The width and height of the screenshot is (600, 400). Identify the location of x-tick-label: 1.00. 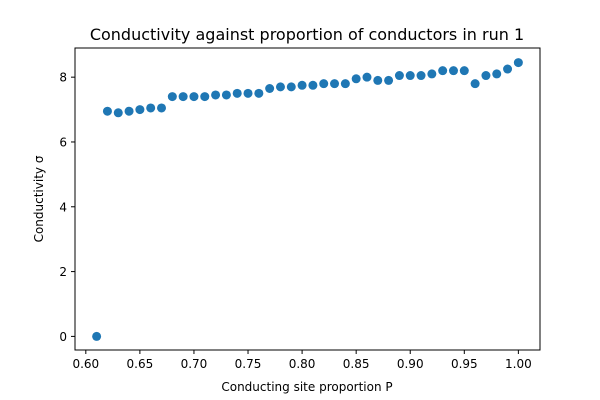
(518, 364).